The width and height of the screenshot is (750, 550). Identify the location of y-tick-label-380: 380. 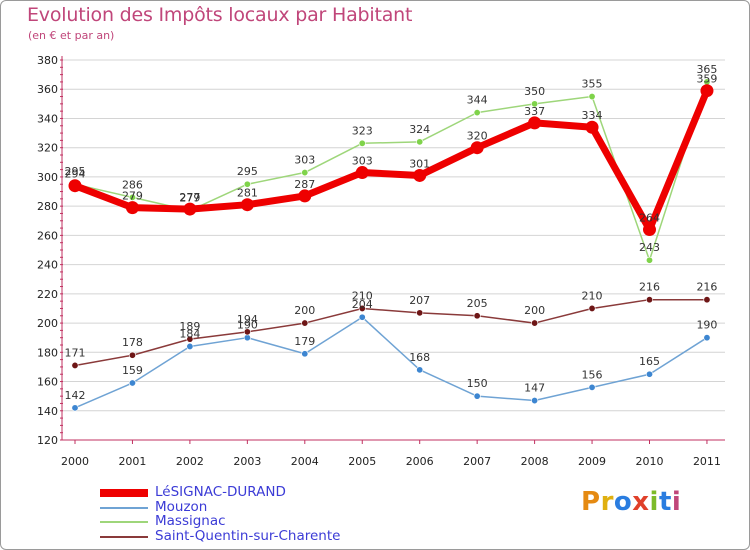
(47, 60).